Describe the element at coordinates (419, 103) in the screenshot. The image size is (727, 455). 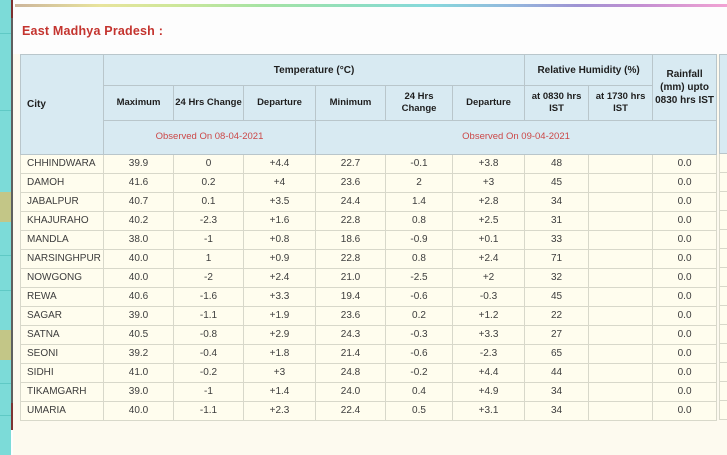
I see `col-header-24hrs-change-min: 24 Hrs Change` at that location.